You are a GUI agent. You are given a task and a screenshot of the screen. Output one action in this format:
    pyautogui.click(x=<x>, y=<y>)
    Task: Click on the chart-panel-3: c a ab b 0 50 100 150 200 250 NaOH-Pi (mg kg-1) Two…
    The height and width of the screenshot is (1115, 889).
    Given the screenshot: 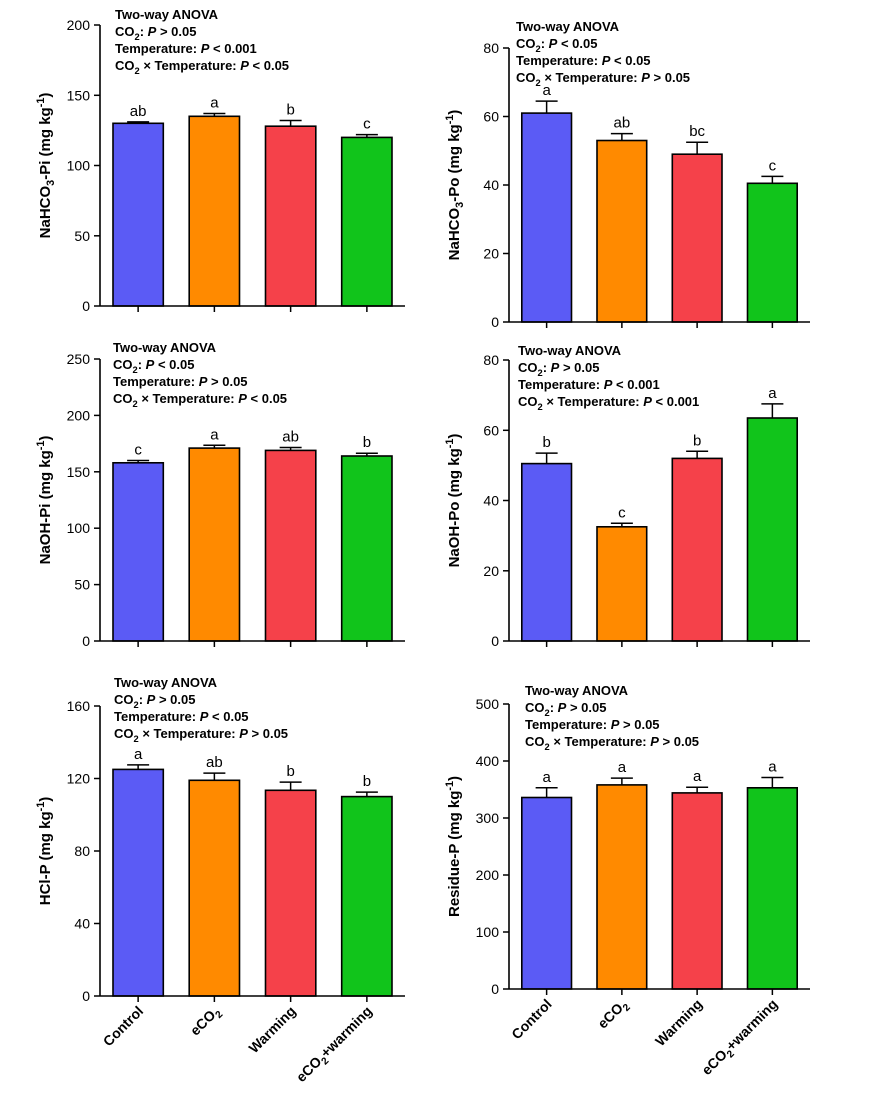 What is the action you would take?
    pyautogui.click(x=220, y=494)
    